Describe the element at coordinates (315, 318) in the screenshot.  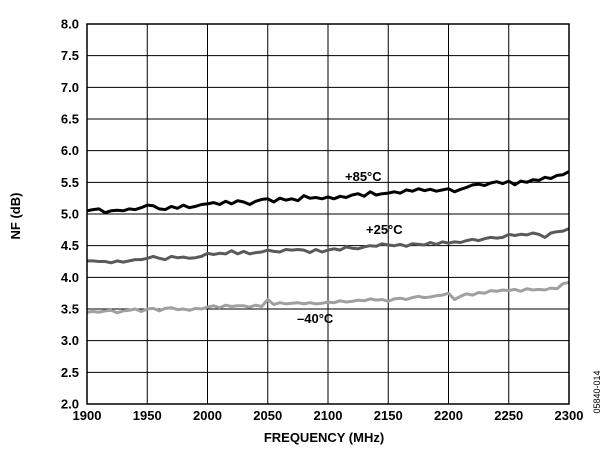
I see `series-label-minus40c: –40°C` at that location.